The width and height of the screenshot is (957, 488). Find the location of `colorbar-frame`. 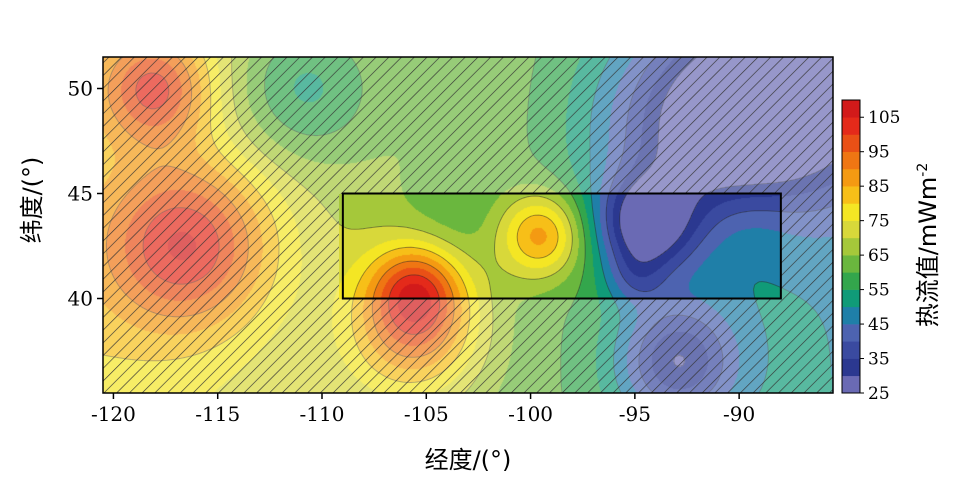

colorbar-frame is located at coordinates (851, 246).